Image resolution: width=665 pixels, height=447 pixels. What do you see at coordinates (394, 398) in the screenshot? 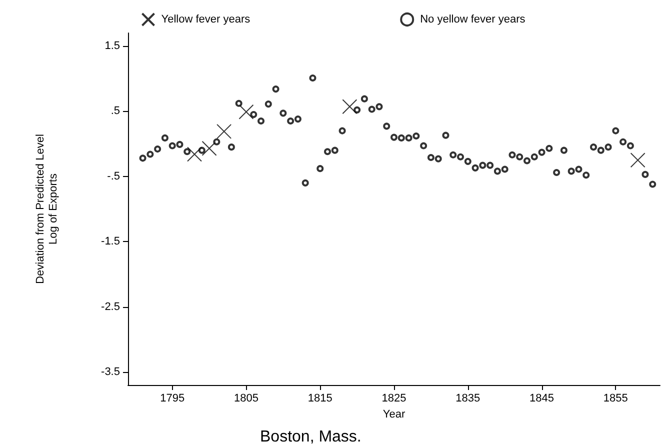
I see `x-tick-label: 1825` at bounding box center [394, 398].